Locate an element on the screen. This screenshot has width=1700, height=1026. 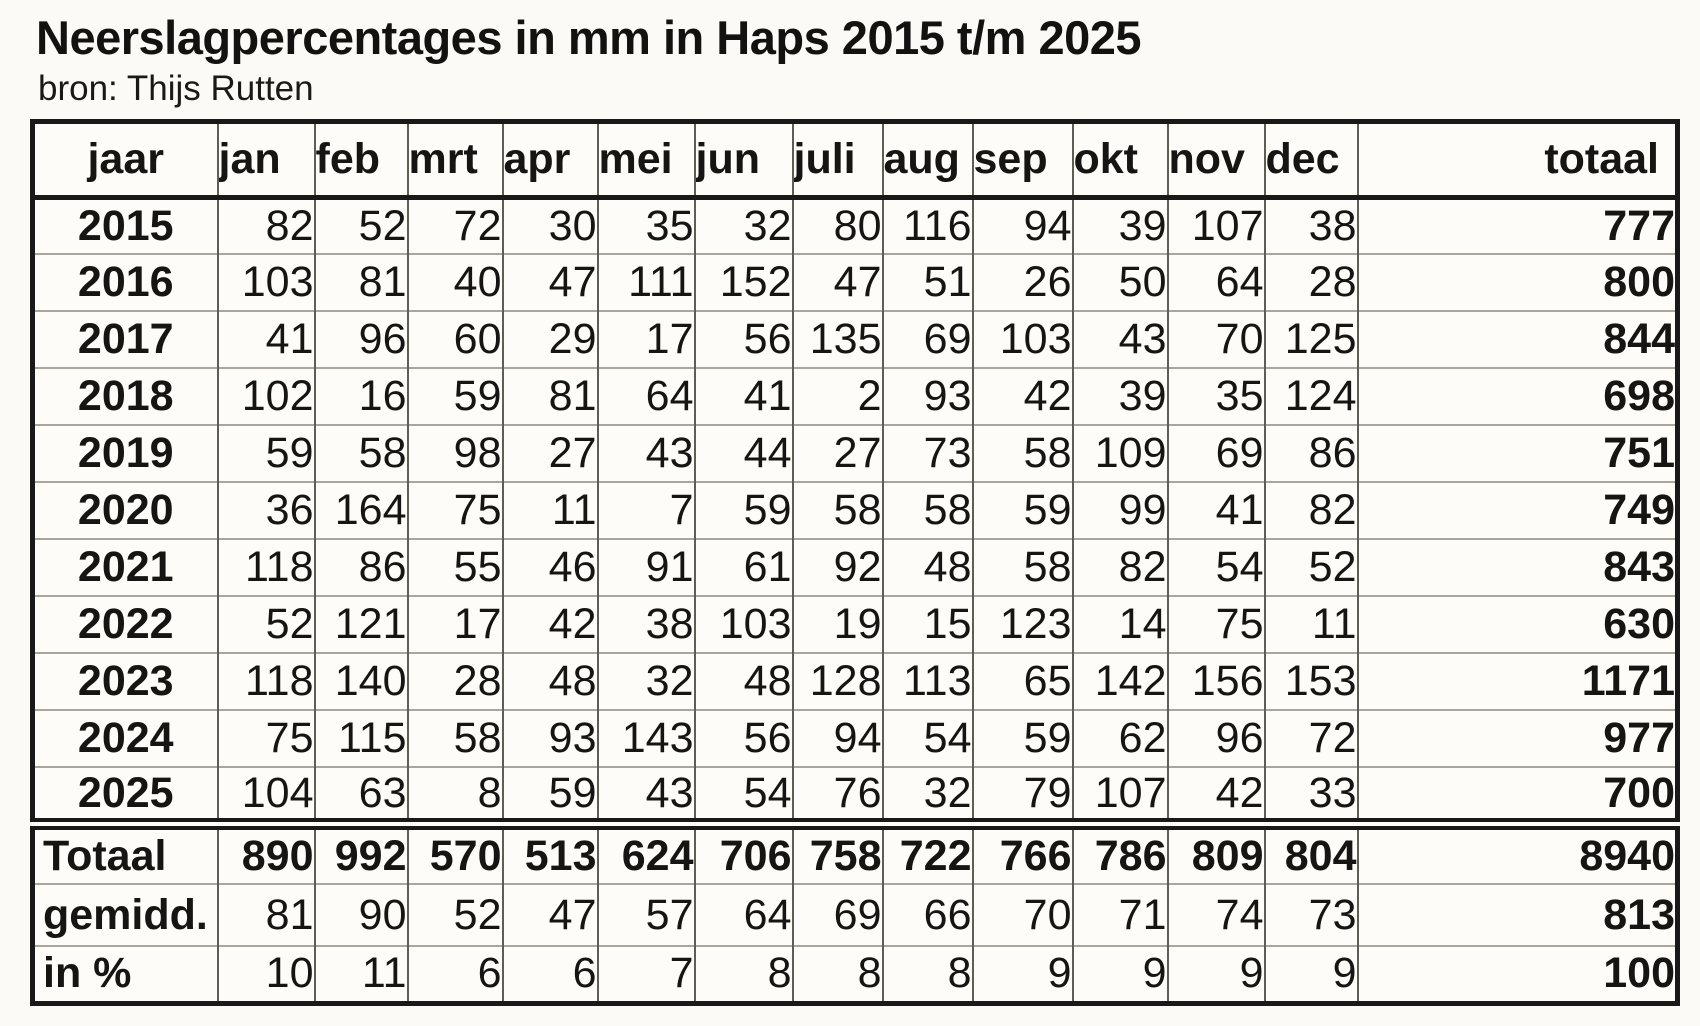
table-cell: 36 is located at coordinates (265, 510).